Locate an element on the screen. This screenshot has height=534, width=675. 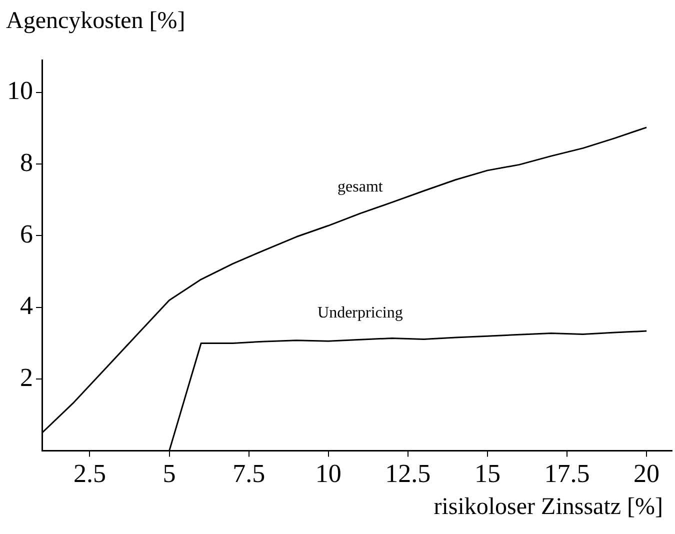
x-tick-label: 17.5 is located at coordinates (567, 473).